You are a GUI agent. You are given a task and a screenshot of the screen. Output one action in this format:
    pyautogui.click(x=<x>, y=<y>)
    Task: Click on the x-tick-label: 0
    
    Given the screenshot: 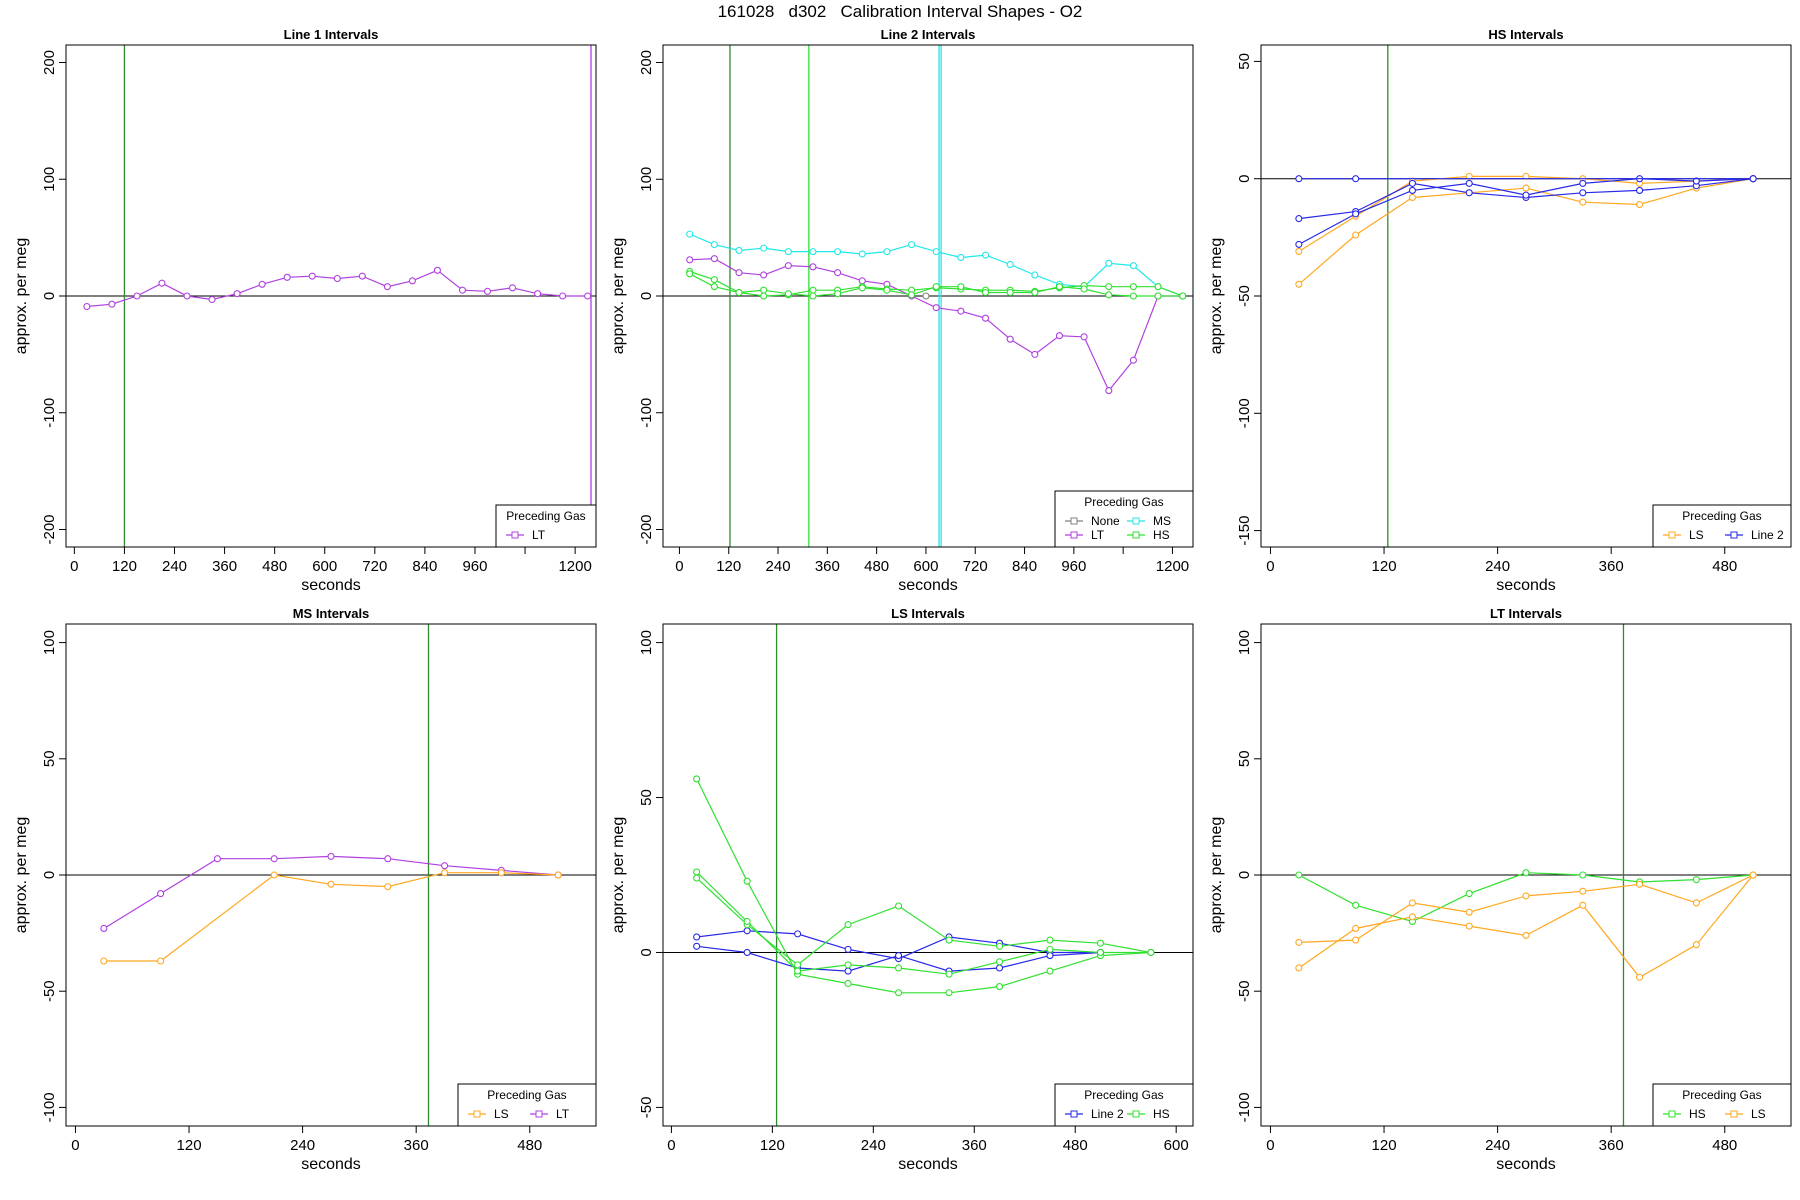 What is the action you would take?
    pyautogui.click(x=1270, y=1145)
    